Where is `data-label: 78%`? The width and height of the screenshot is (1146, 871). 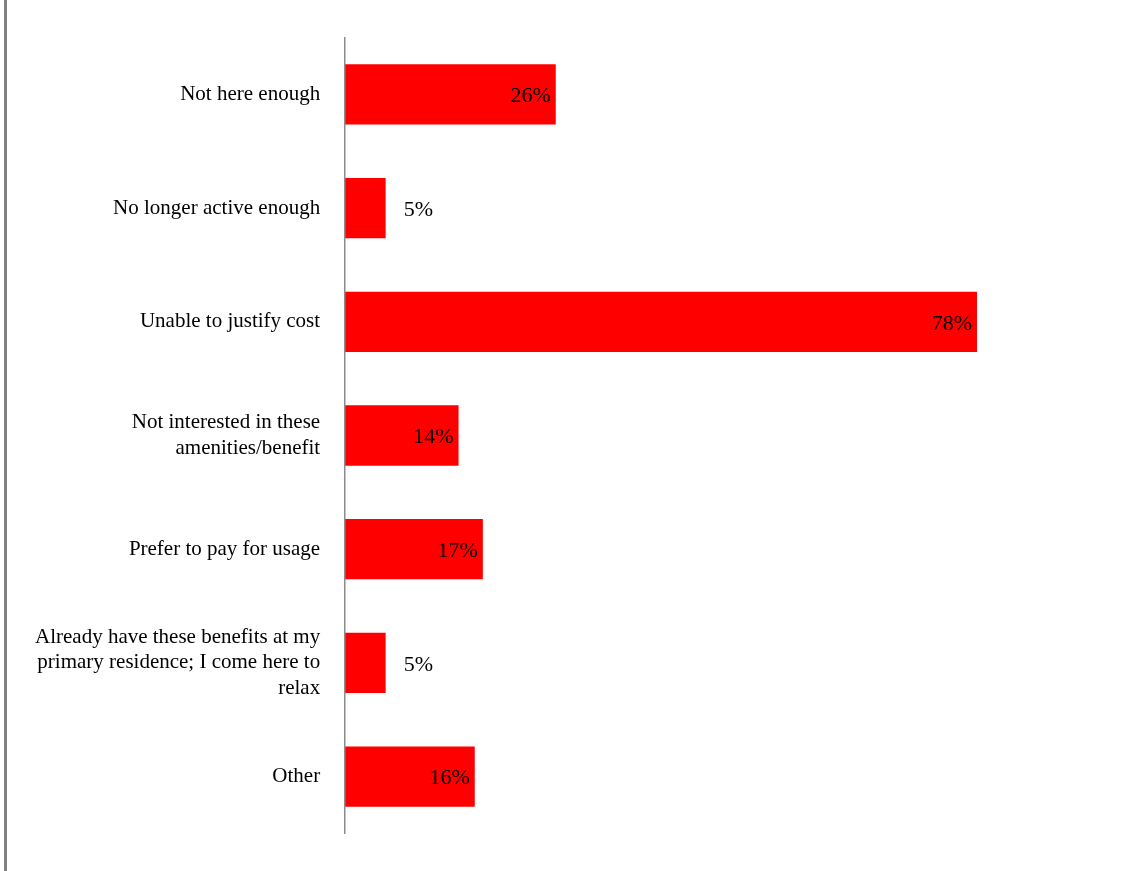
data-label: 78% is located at coordinates (951, 322).